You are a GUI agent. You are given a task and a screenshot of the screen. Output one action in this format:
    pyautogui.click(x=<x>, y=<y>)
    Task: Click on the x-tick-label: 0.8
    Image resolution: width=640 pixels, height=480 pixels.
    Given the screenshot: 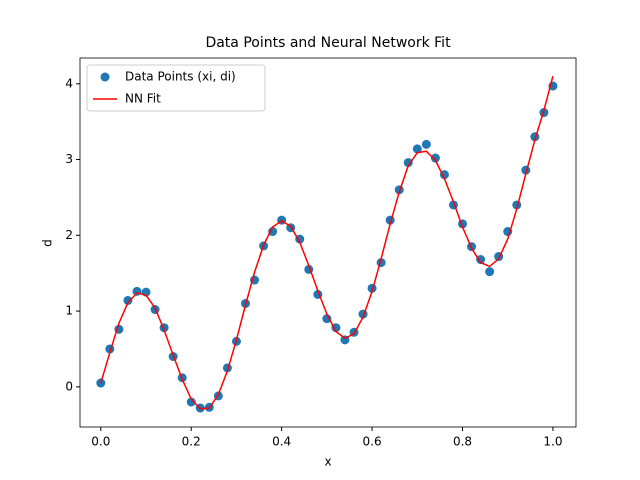 What is the action you would take?
    pyautogui.click(x=462, y=442)
    